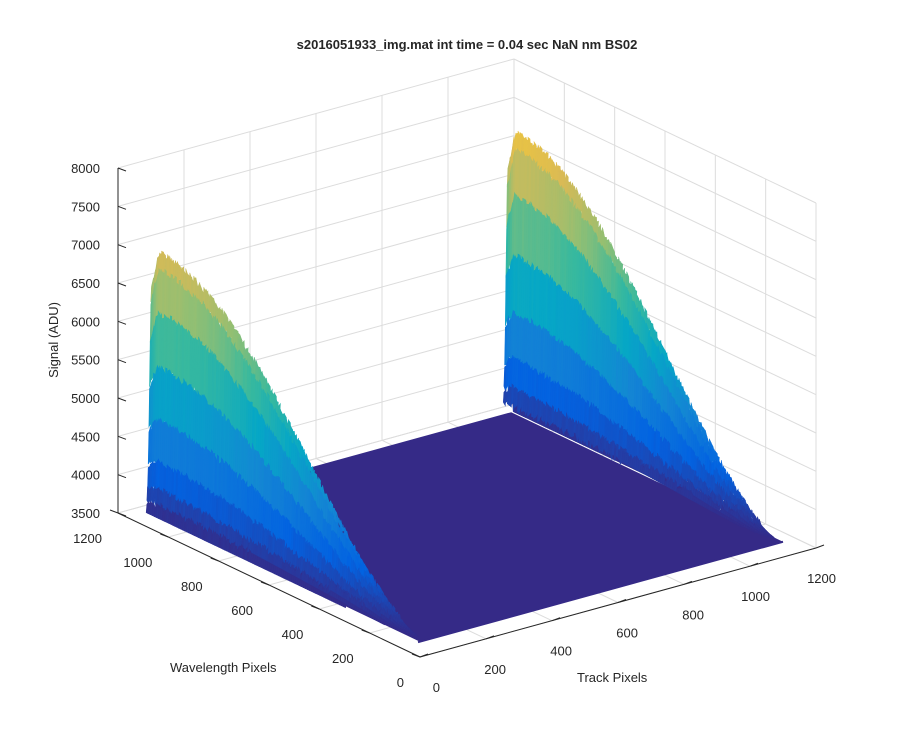 Image resolution: width=900 pixels, height=750 pixels. Describe the element at coordinates (612, 677) in the screenshot. I see `x-axis-label: Track Pixels` at that location.